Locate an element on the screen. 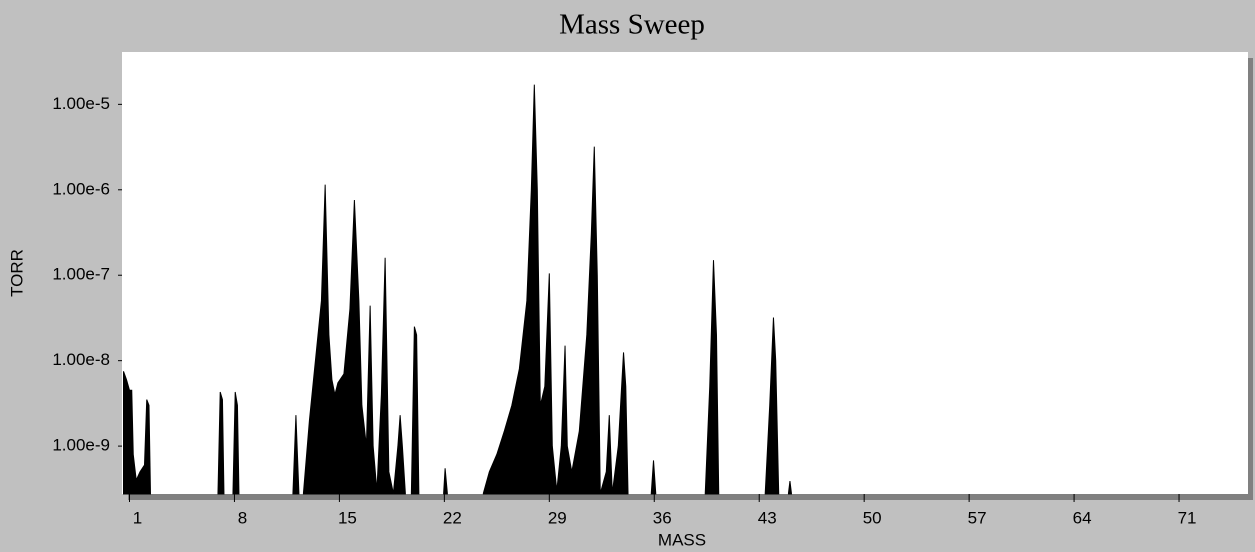 The height and width of the screenshot is (552, 1255). plot-shadow-bottom is located at coordinates (690, 497).